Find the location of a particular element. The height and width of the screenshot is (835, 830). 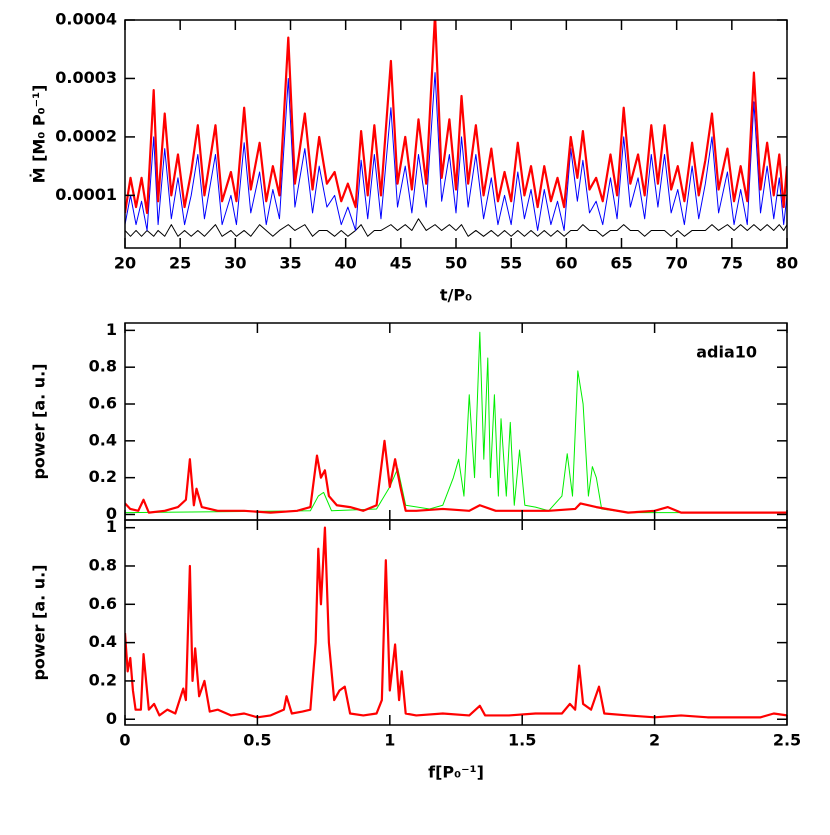

x-tick-label: 1 is located at coordinates (389, 740).